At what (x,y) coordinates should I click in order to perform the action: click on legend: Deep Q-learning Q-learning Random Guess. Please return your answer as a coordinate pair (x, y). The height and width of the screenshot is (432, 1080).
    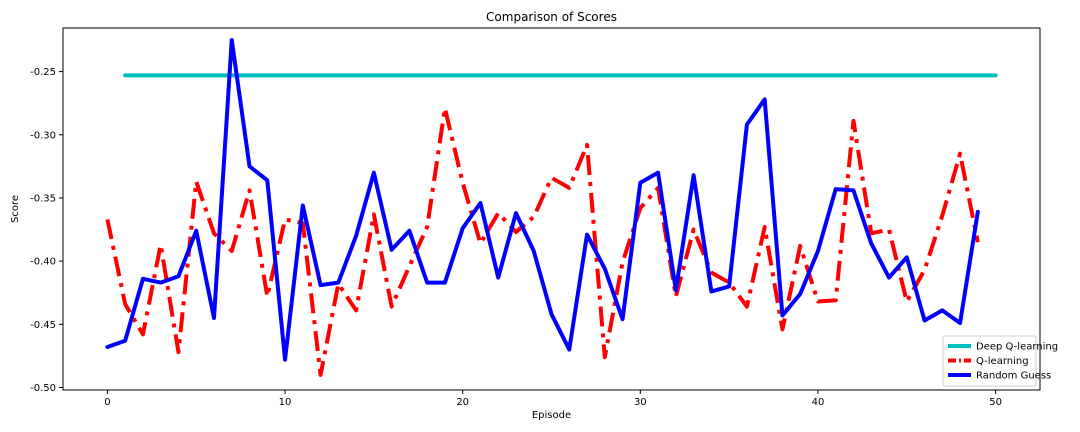
    Looking at the image, I should click on (1000, 361).